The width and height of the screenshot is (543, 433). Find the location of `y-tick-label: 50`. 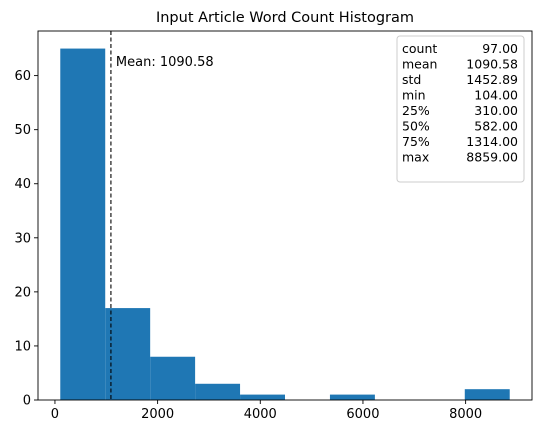

y-tick-label: 50 is located at coordinates (22, 130).